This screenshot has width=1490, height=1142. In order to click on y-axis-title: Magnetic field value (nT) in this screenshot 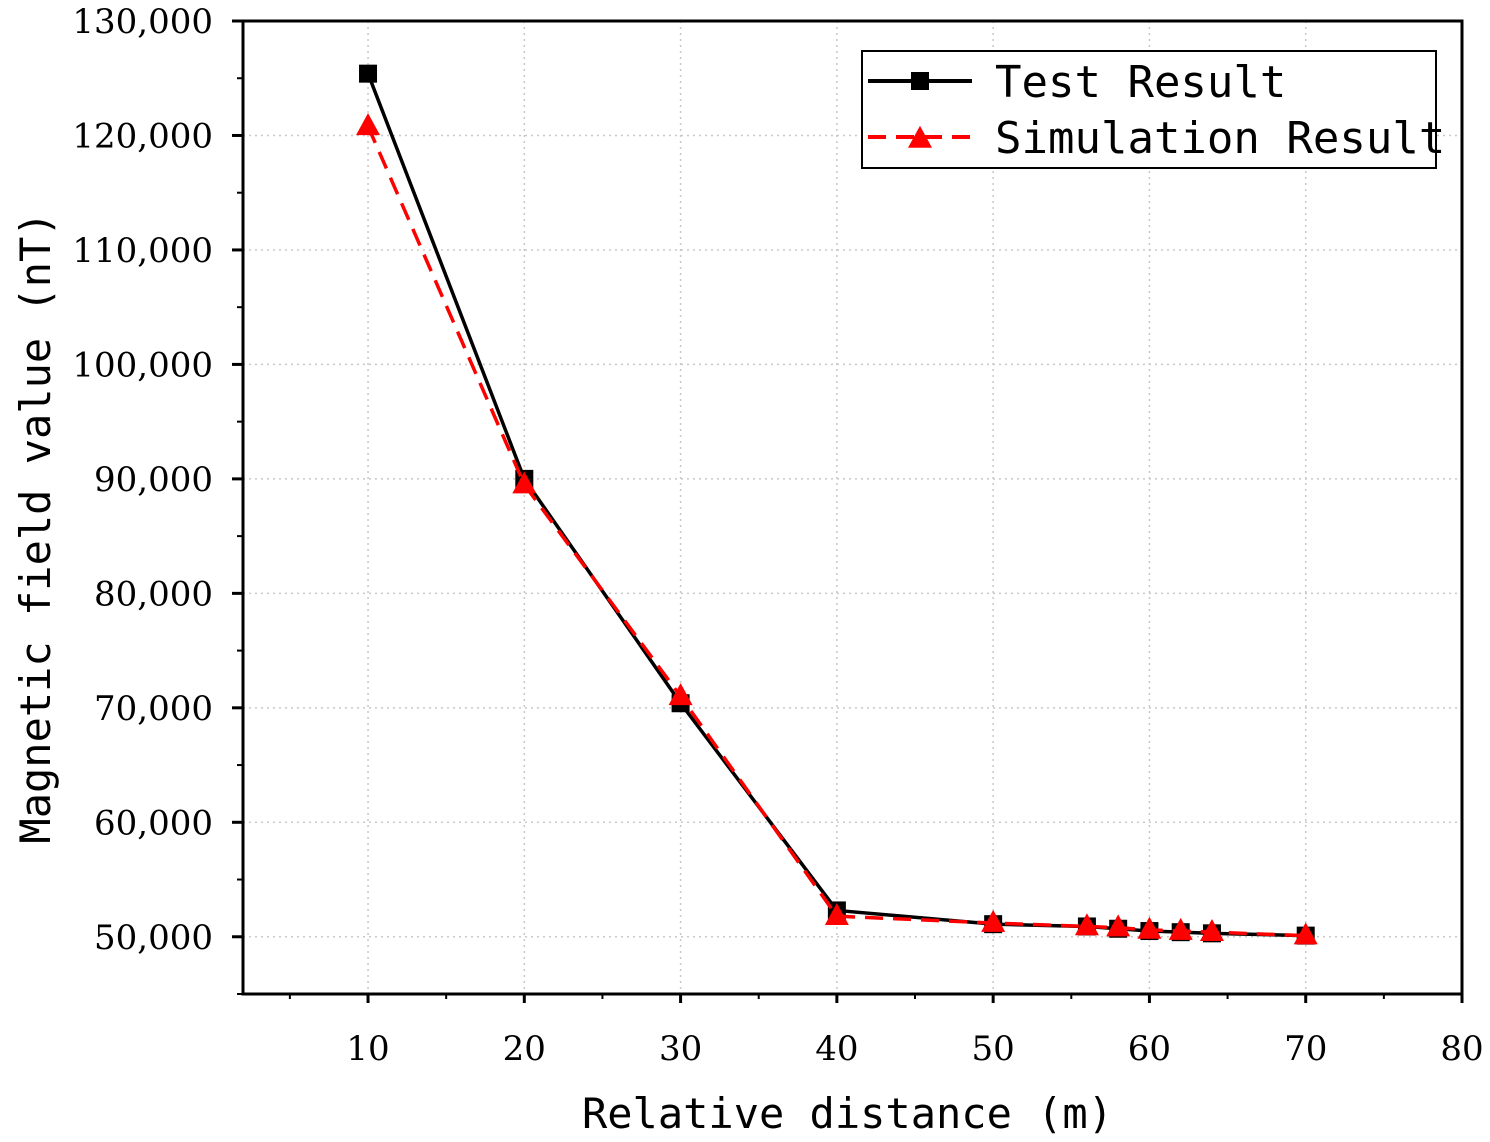, I will do `click(35, 527)`.